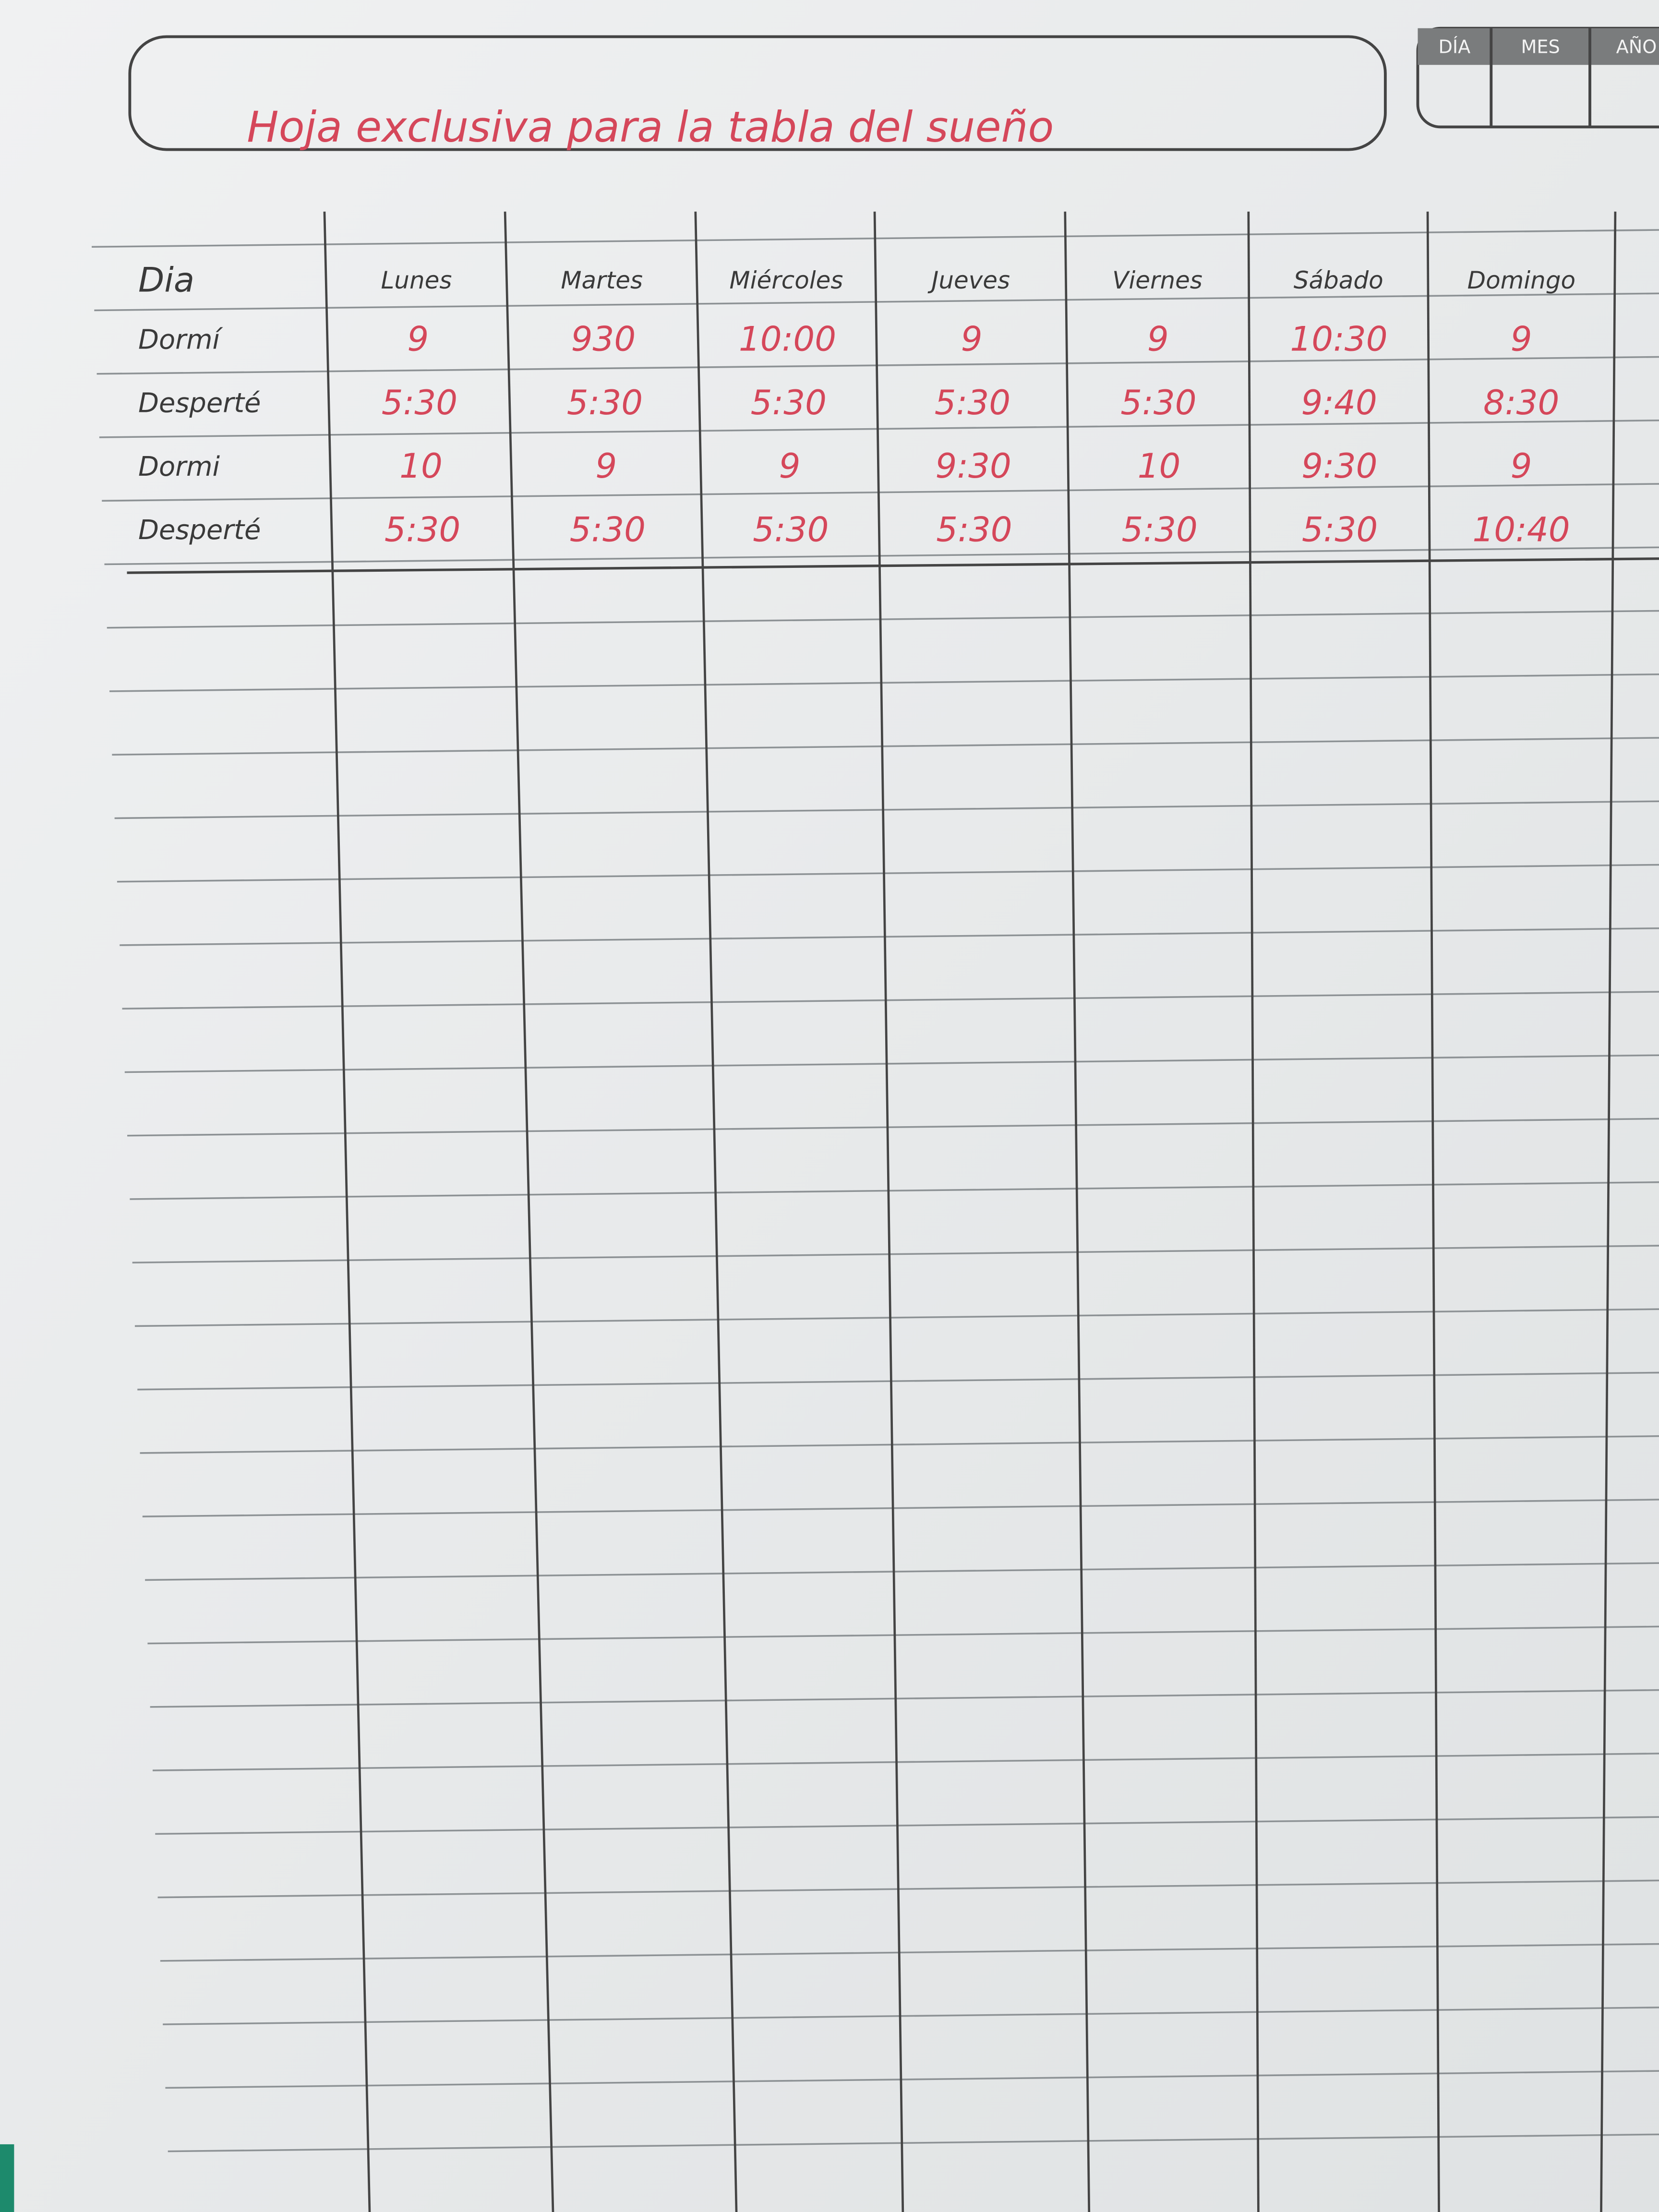 The image size is (1659, 2212). I want to click on cell-value: 930, so click(603, 339).